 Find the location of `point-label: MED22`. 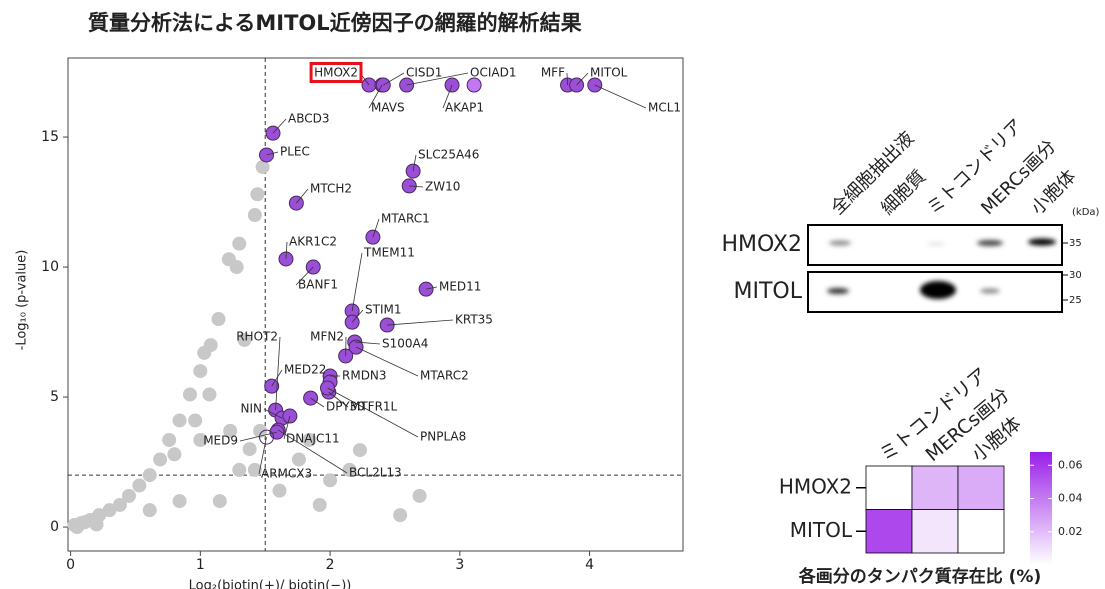

point-label: MED22 is located at coordinates (305, 370).